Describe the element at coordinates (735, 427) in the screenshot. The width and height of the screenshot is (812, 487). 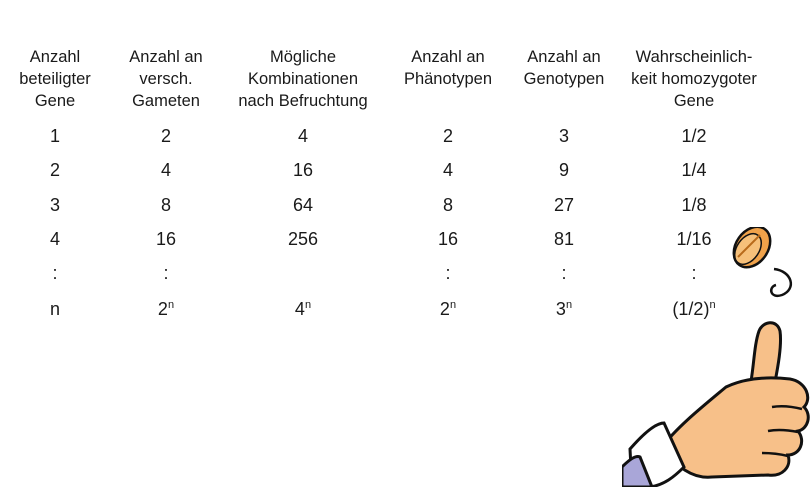
I see `hand-icon` at that location.